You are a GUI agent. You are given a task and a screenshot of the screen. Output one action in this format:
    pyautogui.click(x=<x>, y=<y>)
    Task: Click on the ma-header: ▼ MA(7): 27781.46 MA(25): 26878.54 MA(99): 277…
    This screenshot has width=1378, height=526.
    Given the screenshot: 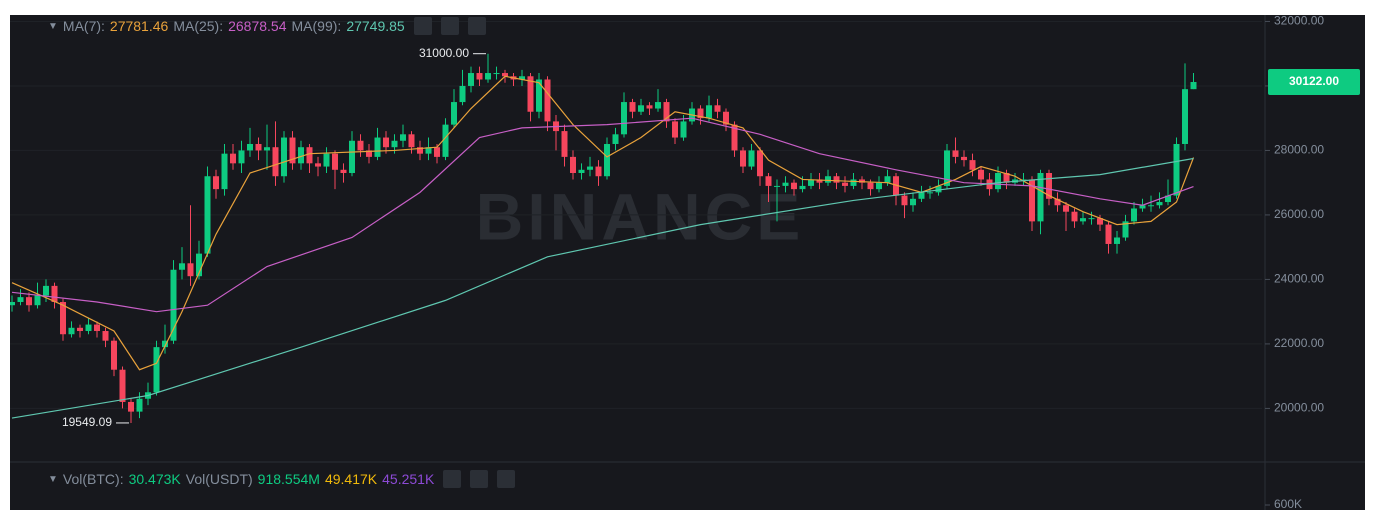 What is the action you would take?
    pyautogui.click(x=267, y=26)
    